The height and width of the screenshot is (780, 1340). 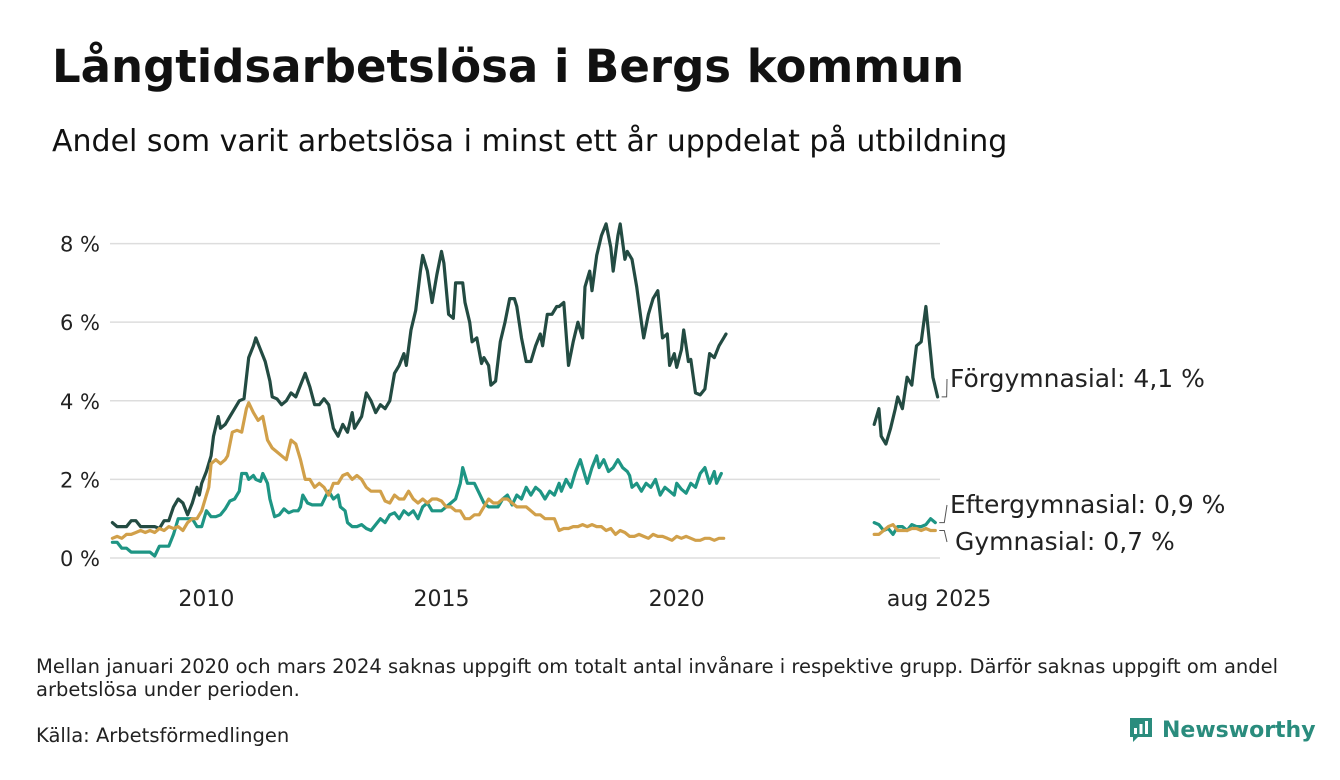 I want to click on series-end-label: Förgymnasial: 4,1 %, so click(x=1077, y=378).